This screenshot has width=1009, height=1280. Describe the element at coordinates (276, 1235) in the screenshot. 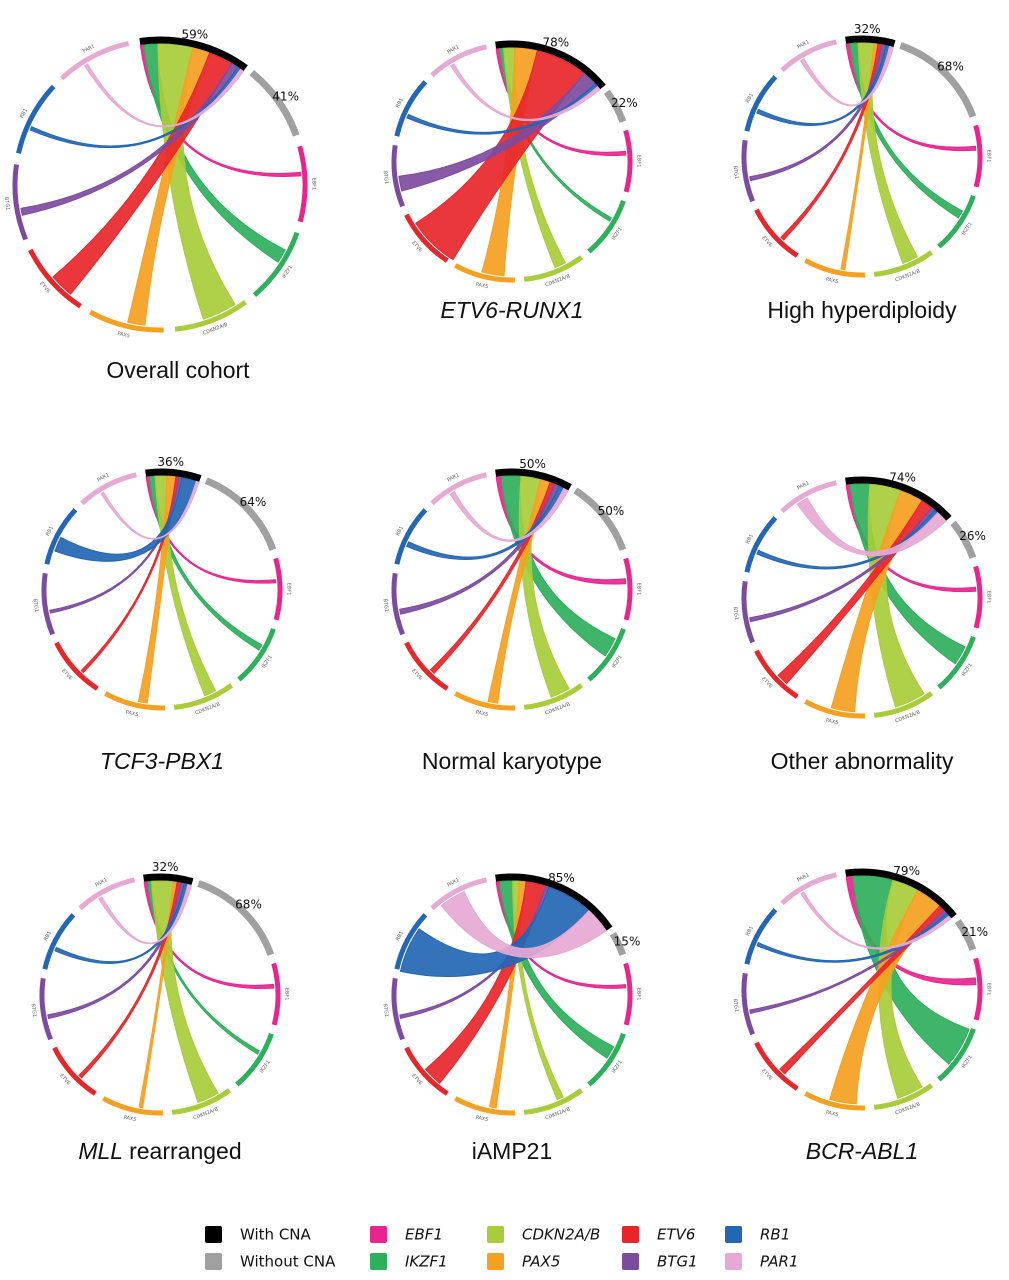

I see `legend-label: With CNA` at that location.